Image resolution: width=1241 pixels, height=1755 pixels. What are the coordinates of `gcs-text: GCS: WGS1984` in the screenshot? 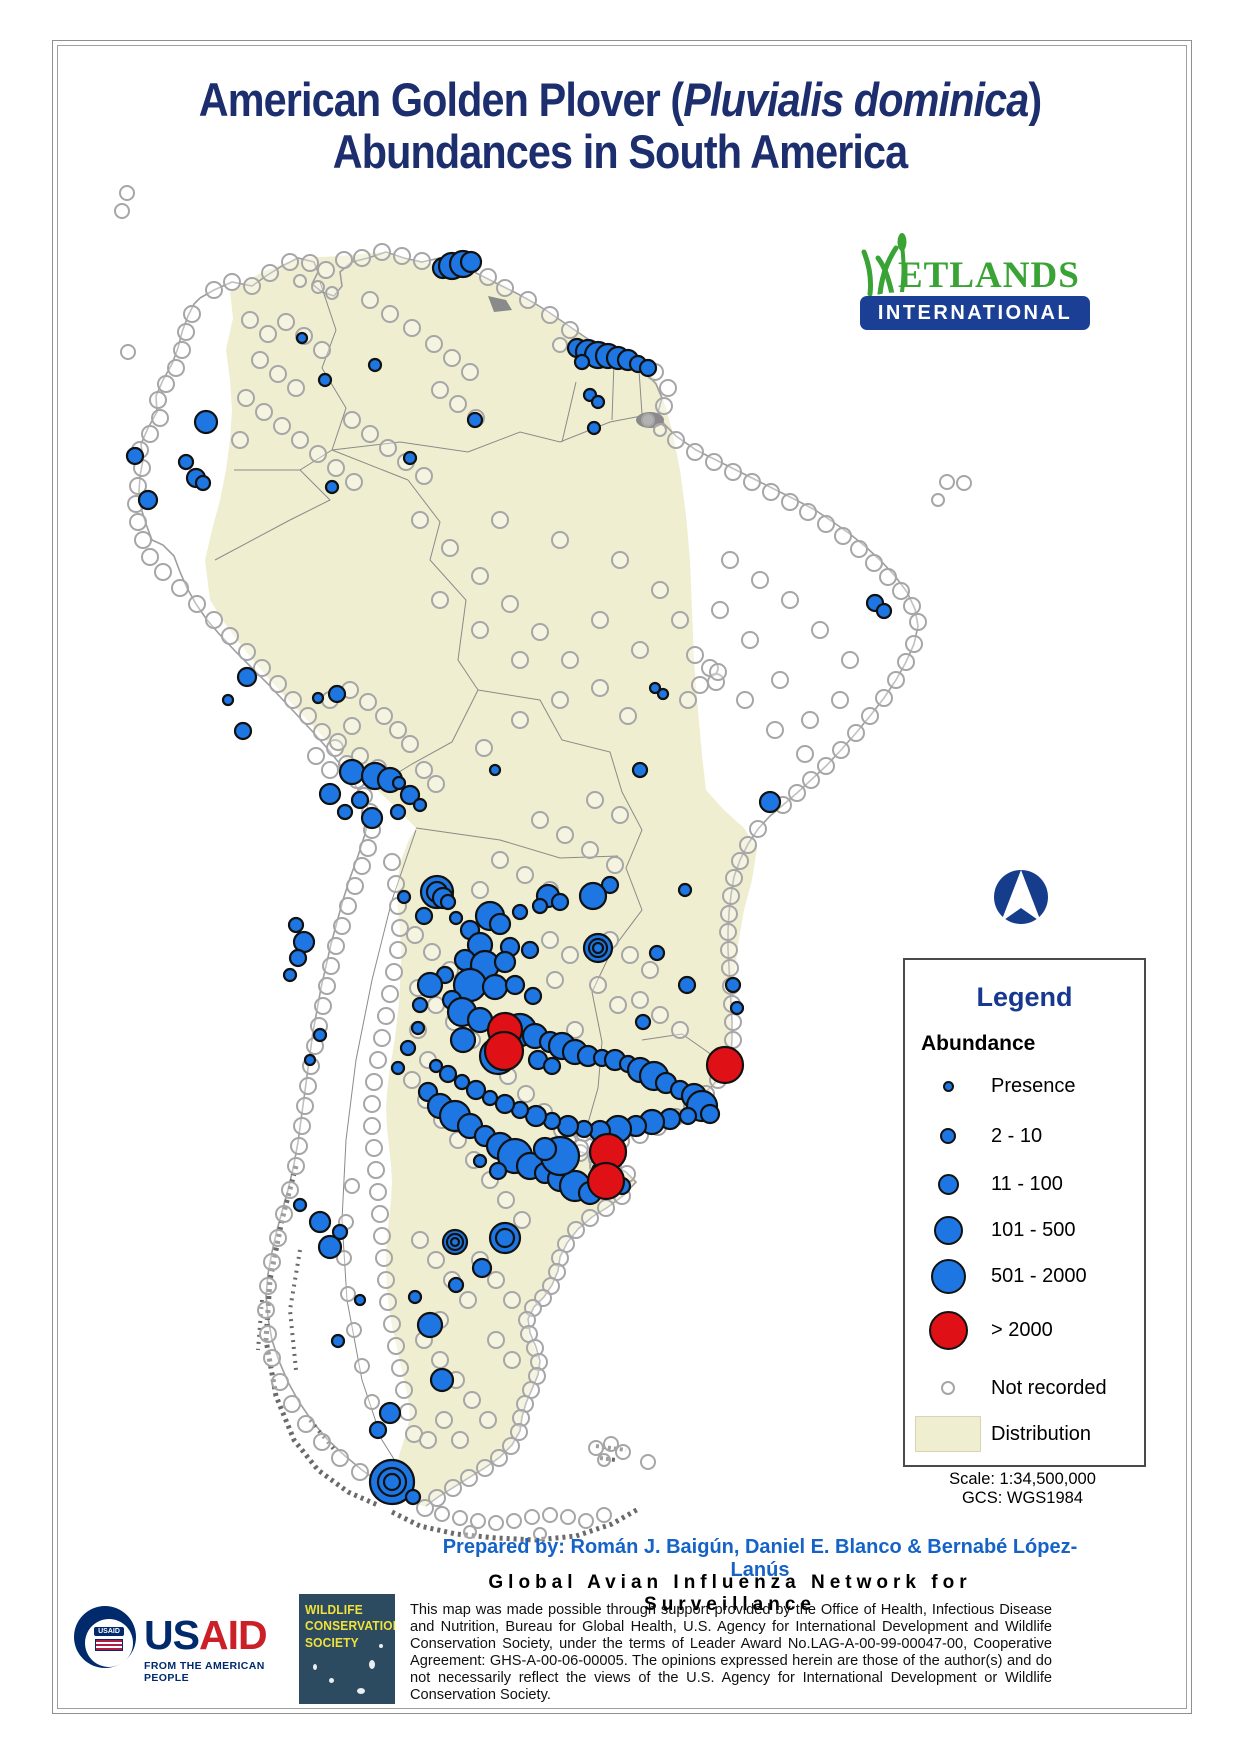 It's located at (1022, 1498).